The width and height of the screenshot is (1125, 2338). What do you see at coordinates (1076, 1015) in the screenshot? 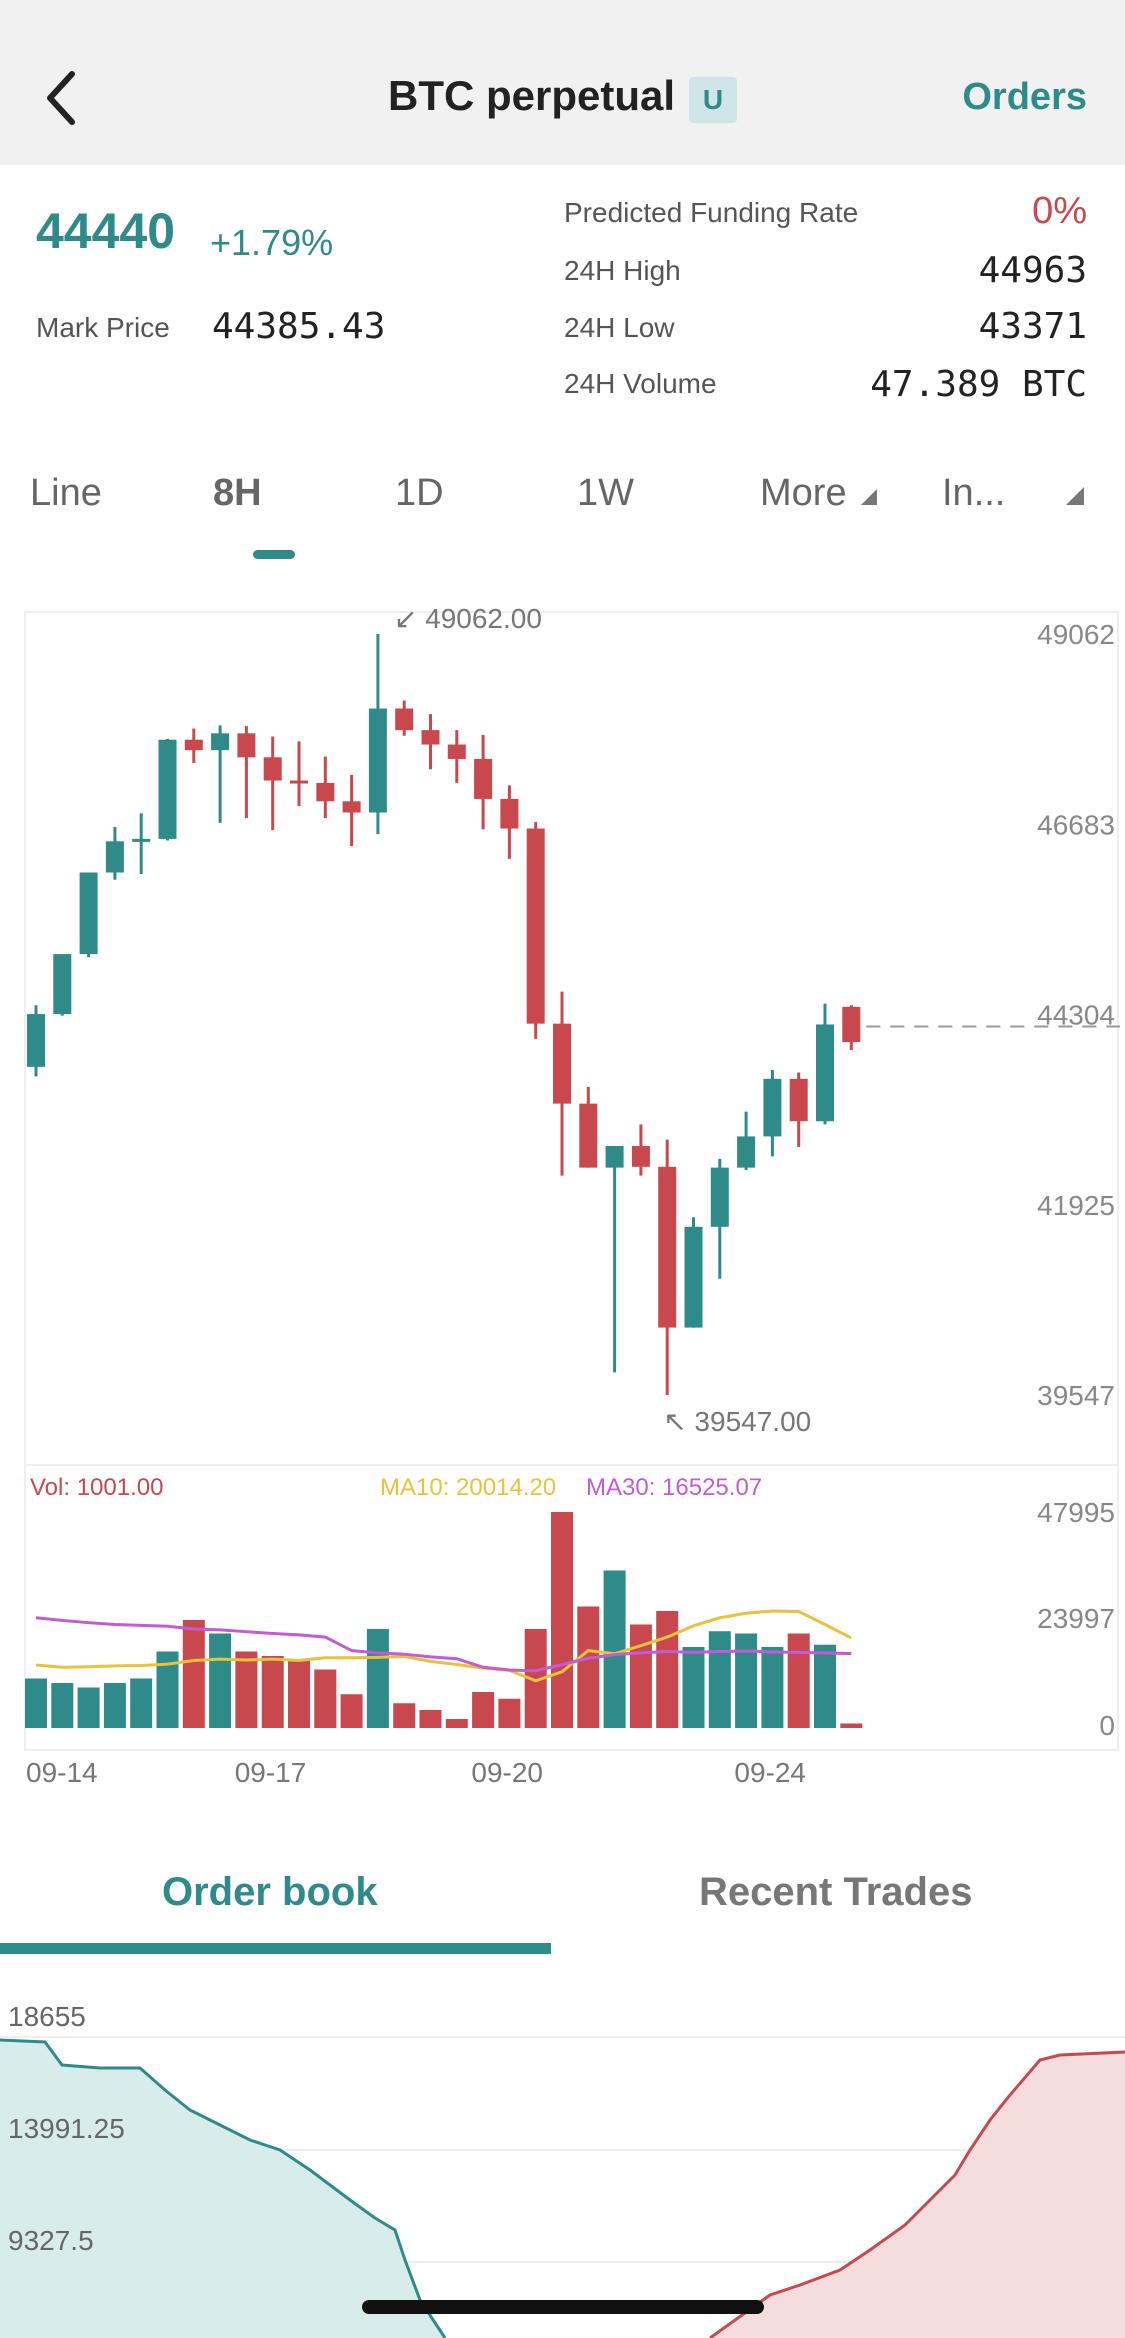
I see `price-axis-tick: 44304` at bounding box center [1076, 1015].